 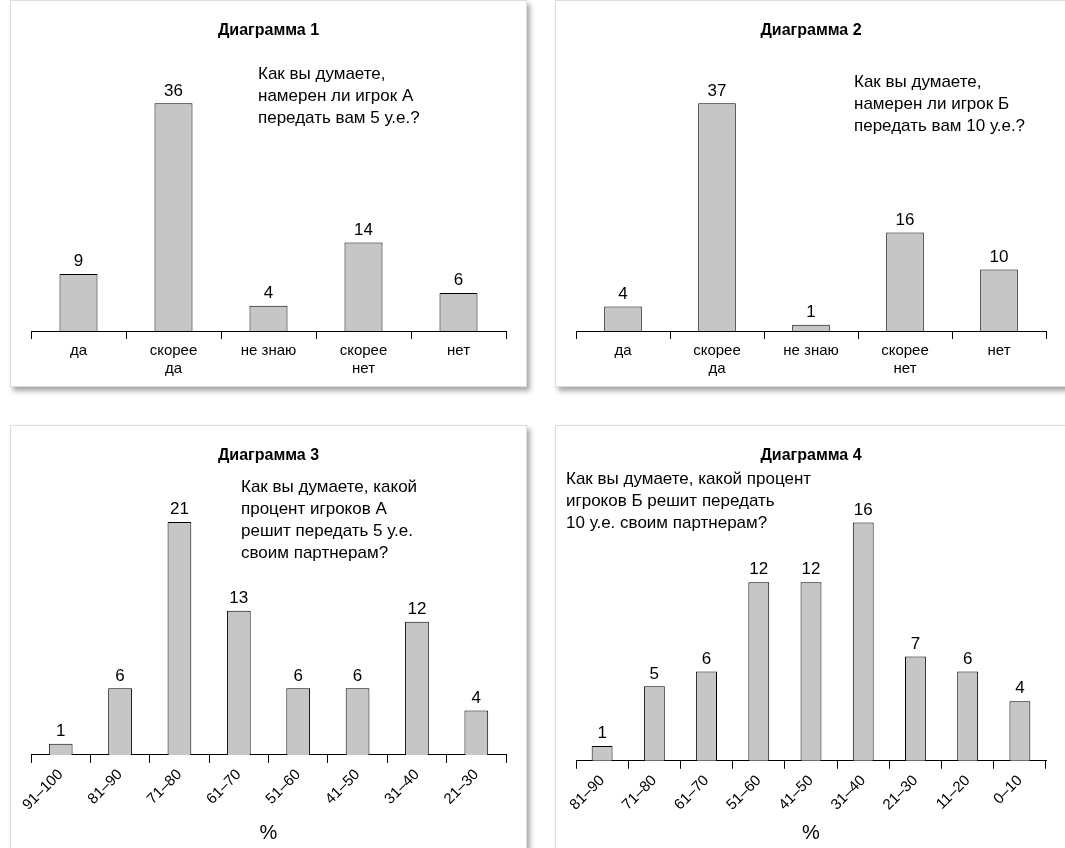 I want to click on data-label: 10, so click(x=999, y=256).